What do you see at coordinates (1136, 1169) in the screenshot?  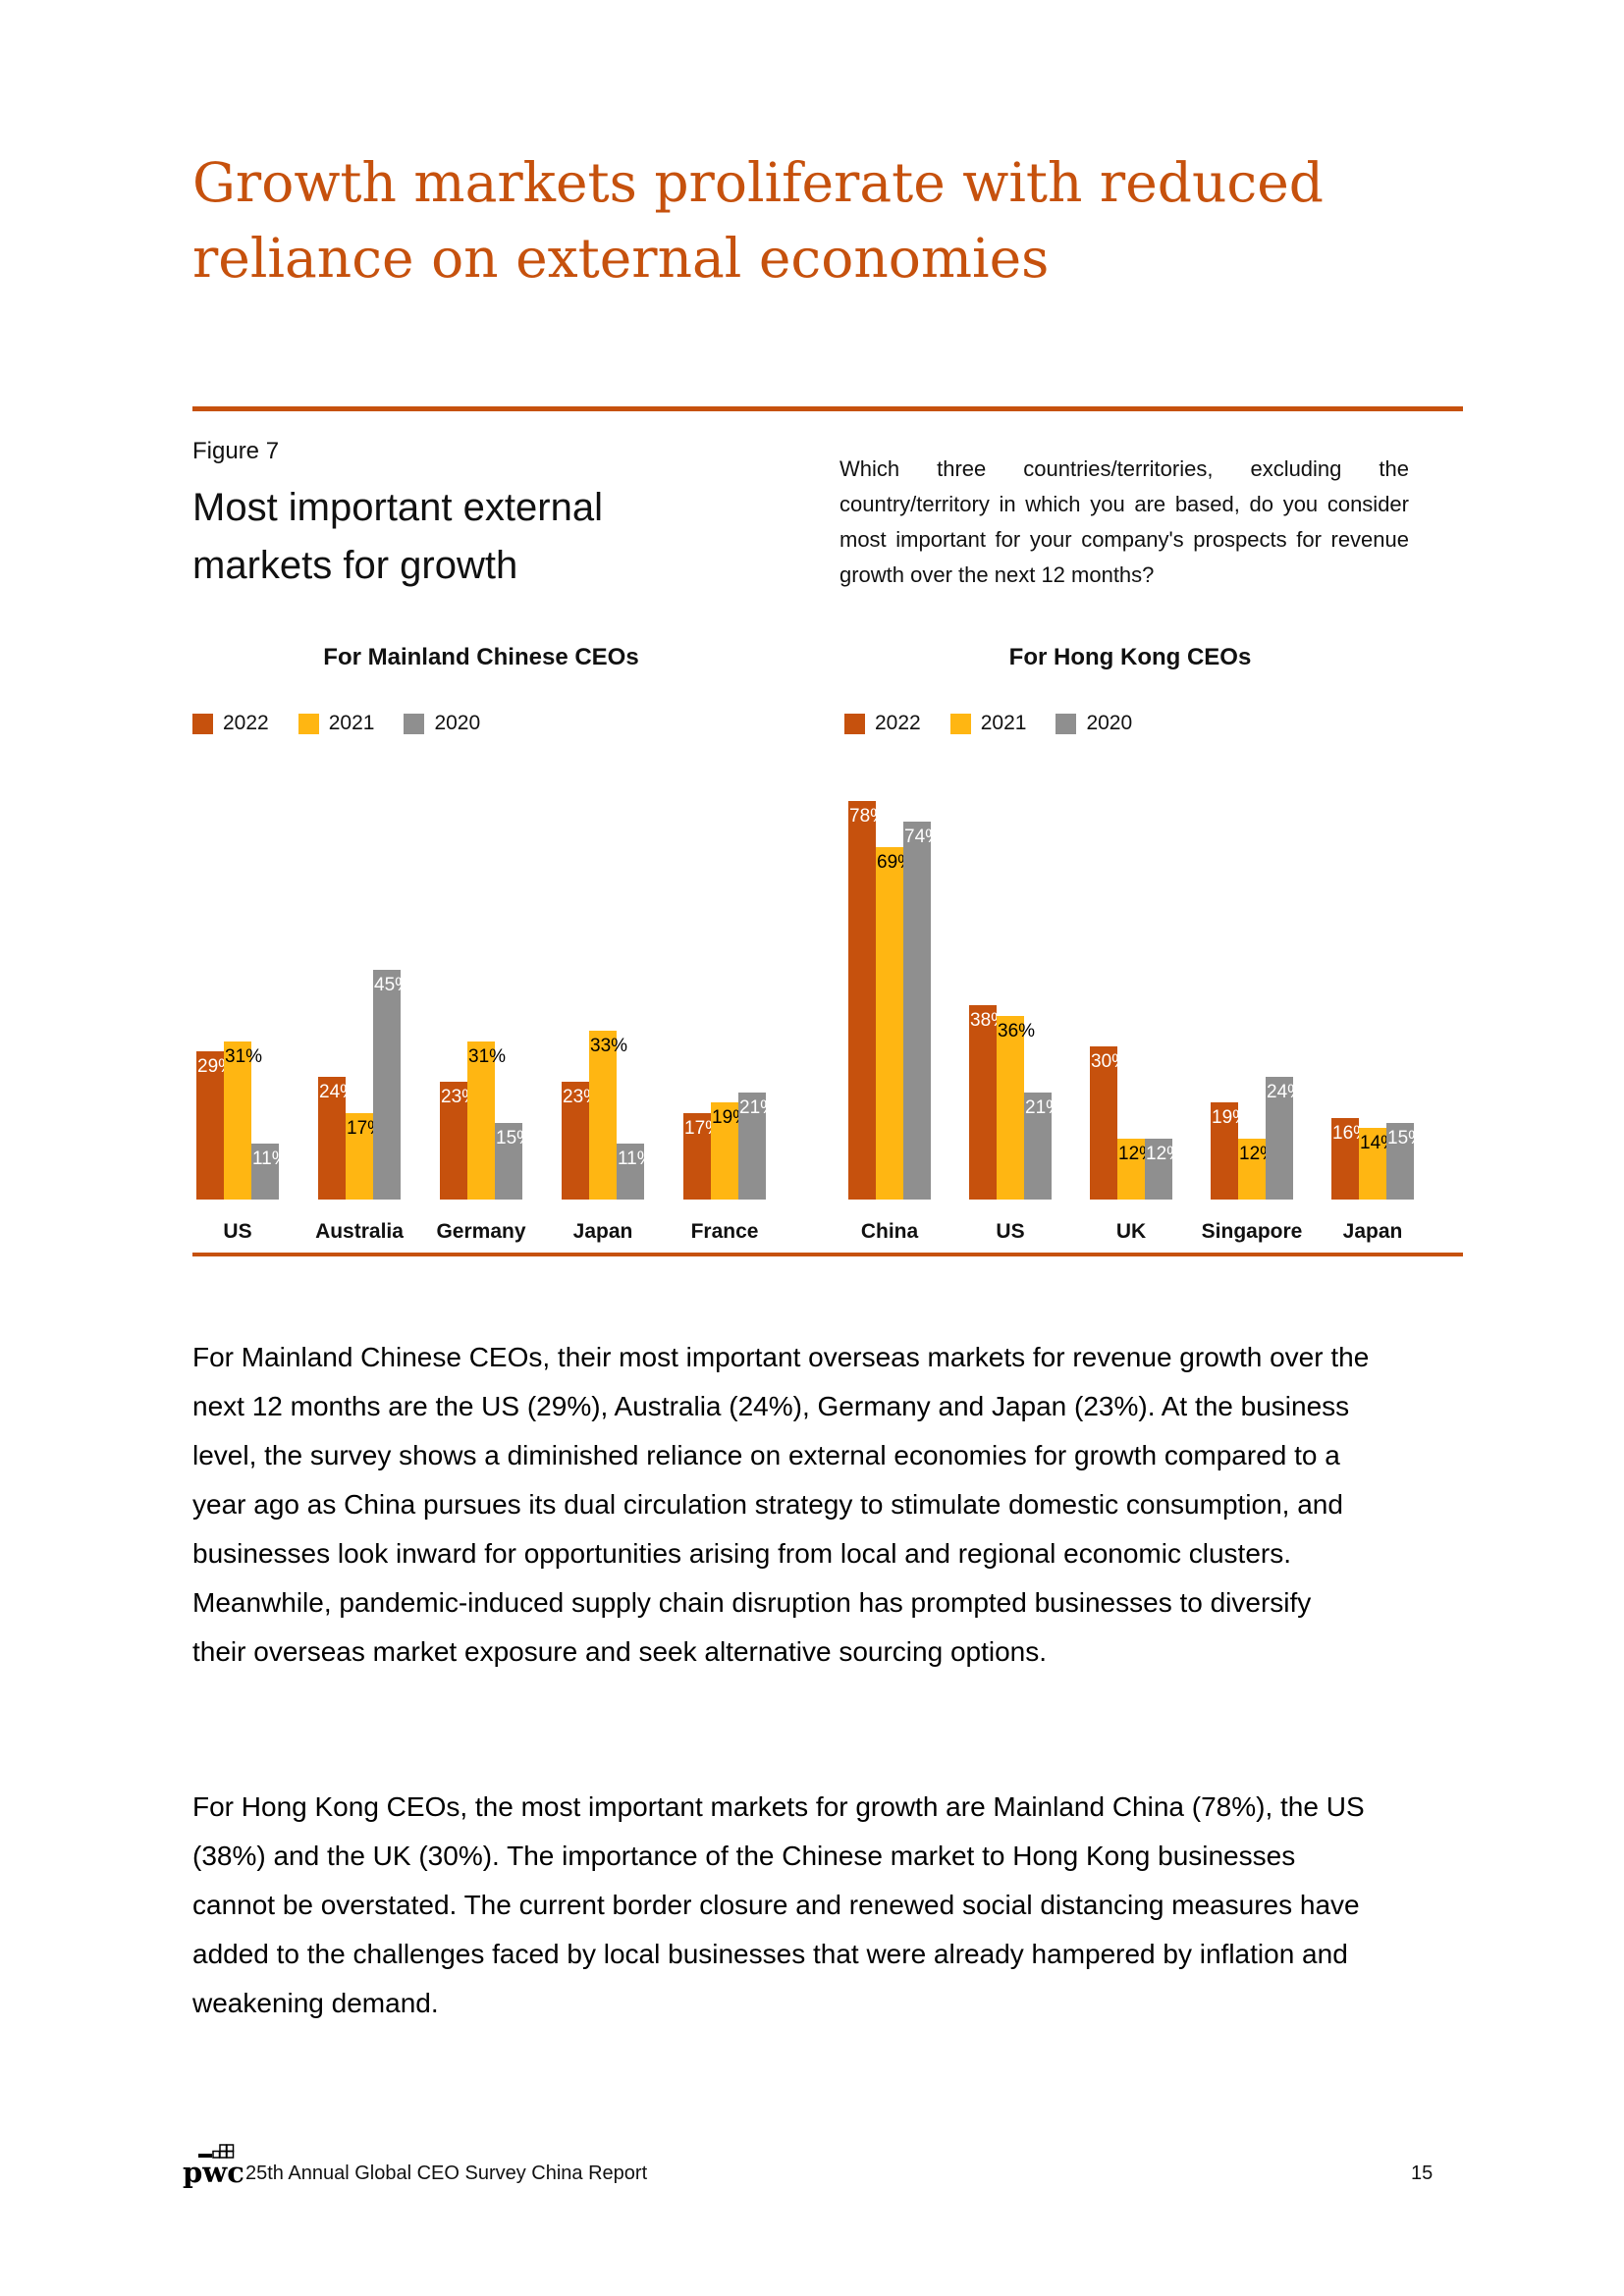 I see `bar-UK-2021: 12%` at bounding box center [1136, 1169].